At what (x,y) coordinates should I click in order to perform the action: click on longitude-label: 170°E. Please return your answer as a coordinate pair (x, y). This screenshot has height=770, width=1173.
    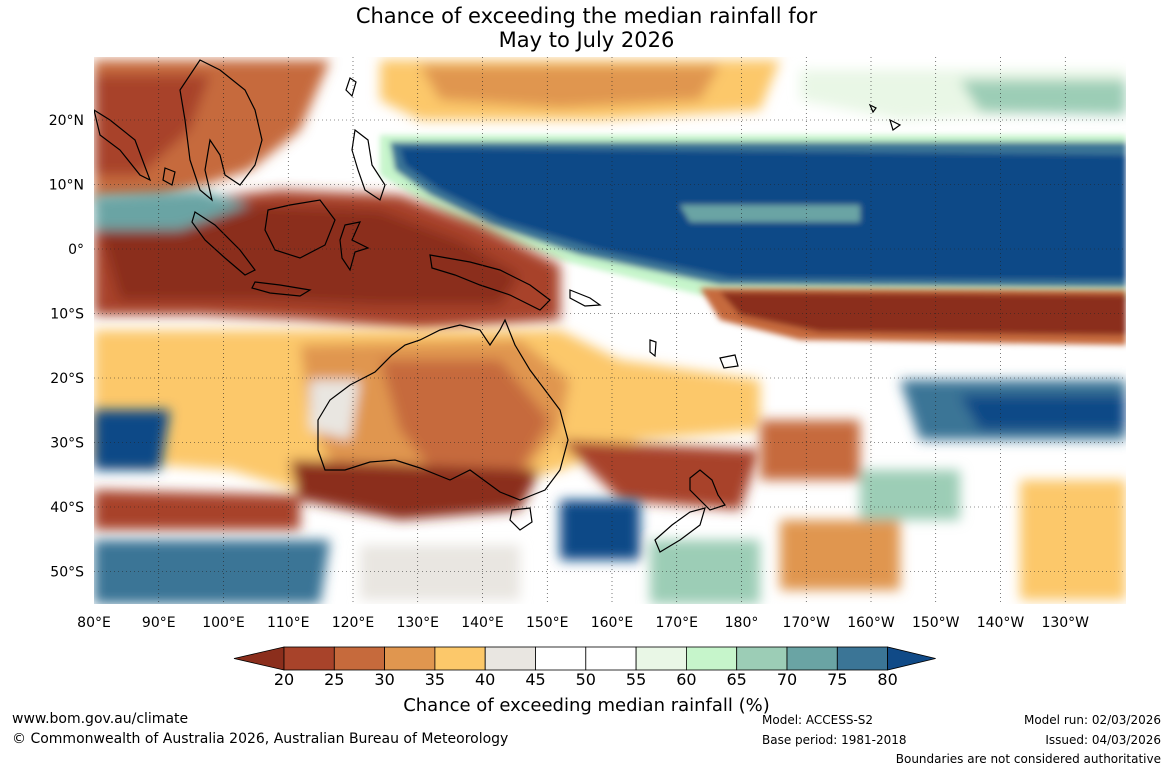
    Looking at the image, I should click on (676, 623).